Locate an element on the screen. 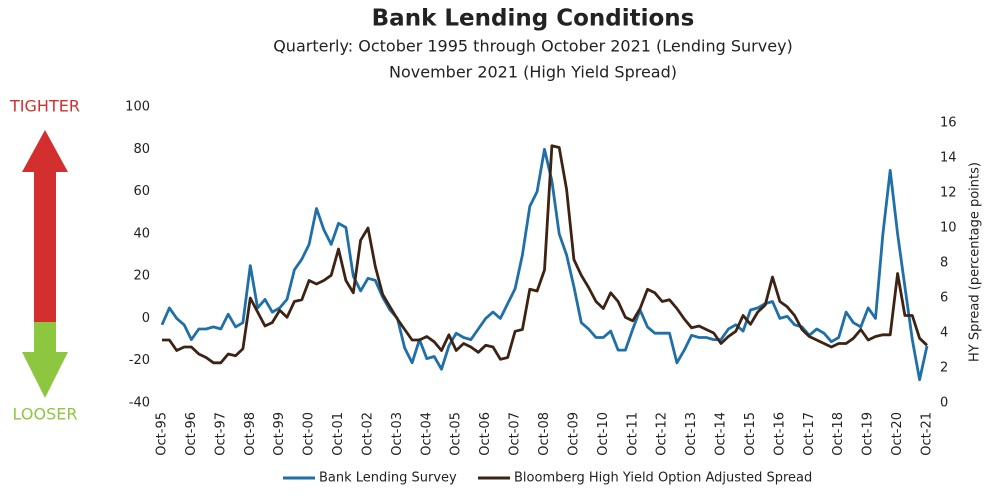  y2-tick-label: 0 is located at coordinates (944, 403).